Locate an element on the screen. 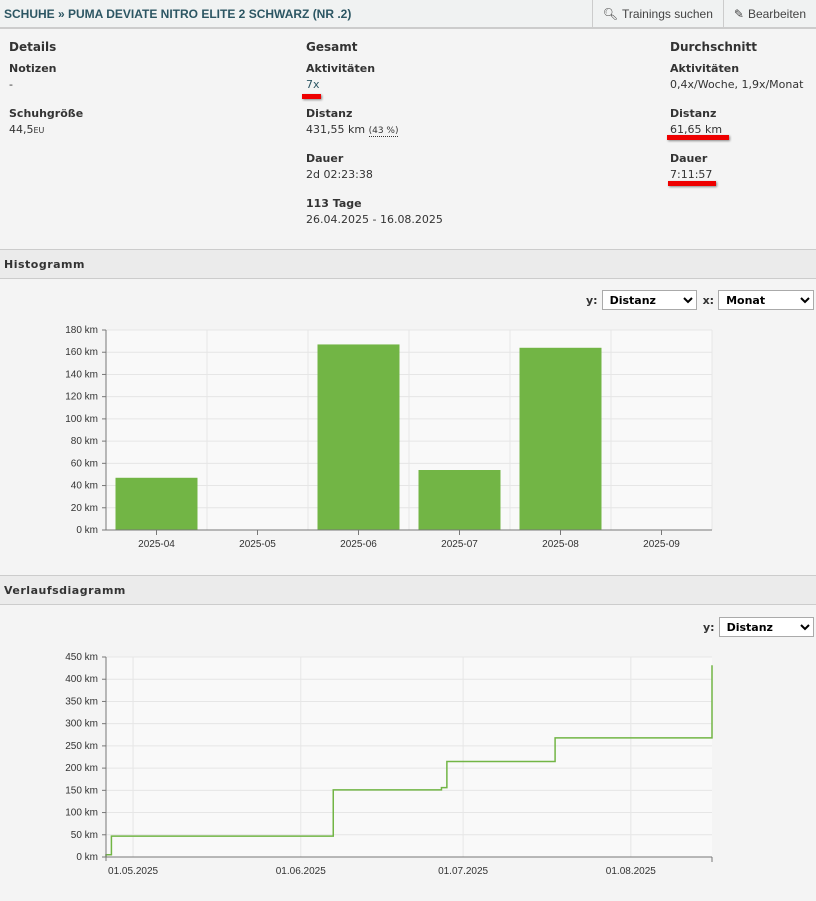  x-tick-label: 2025-09 is located at coordinates (661, 544).